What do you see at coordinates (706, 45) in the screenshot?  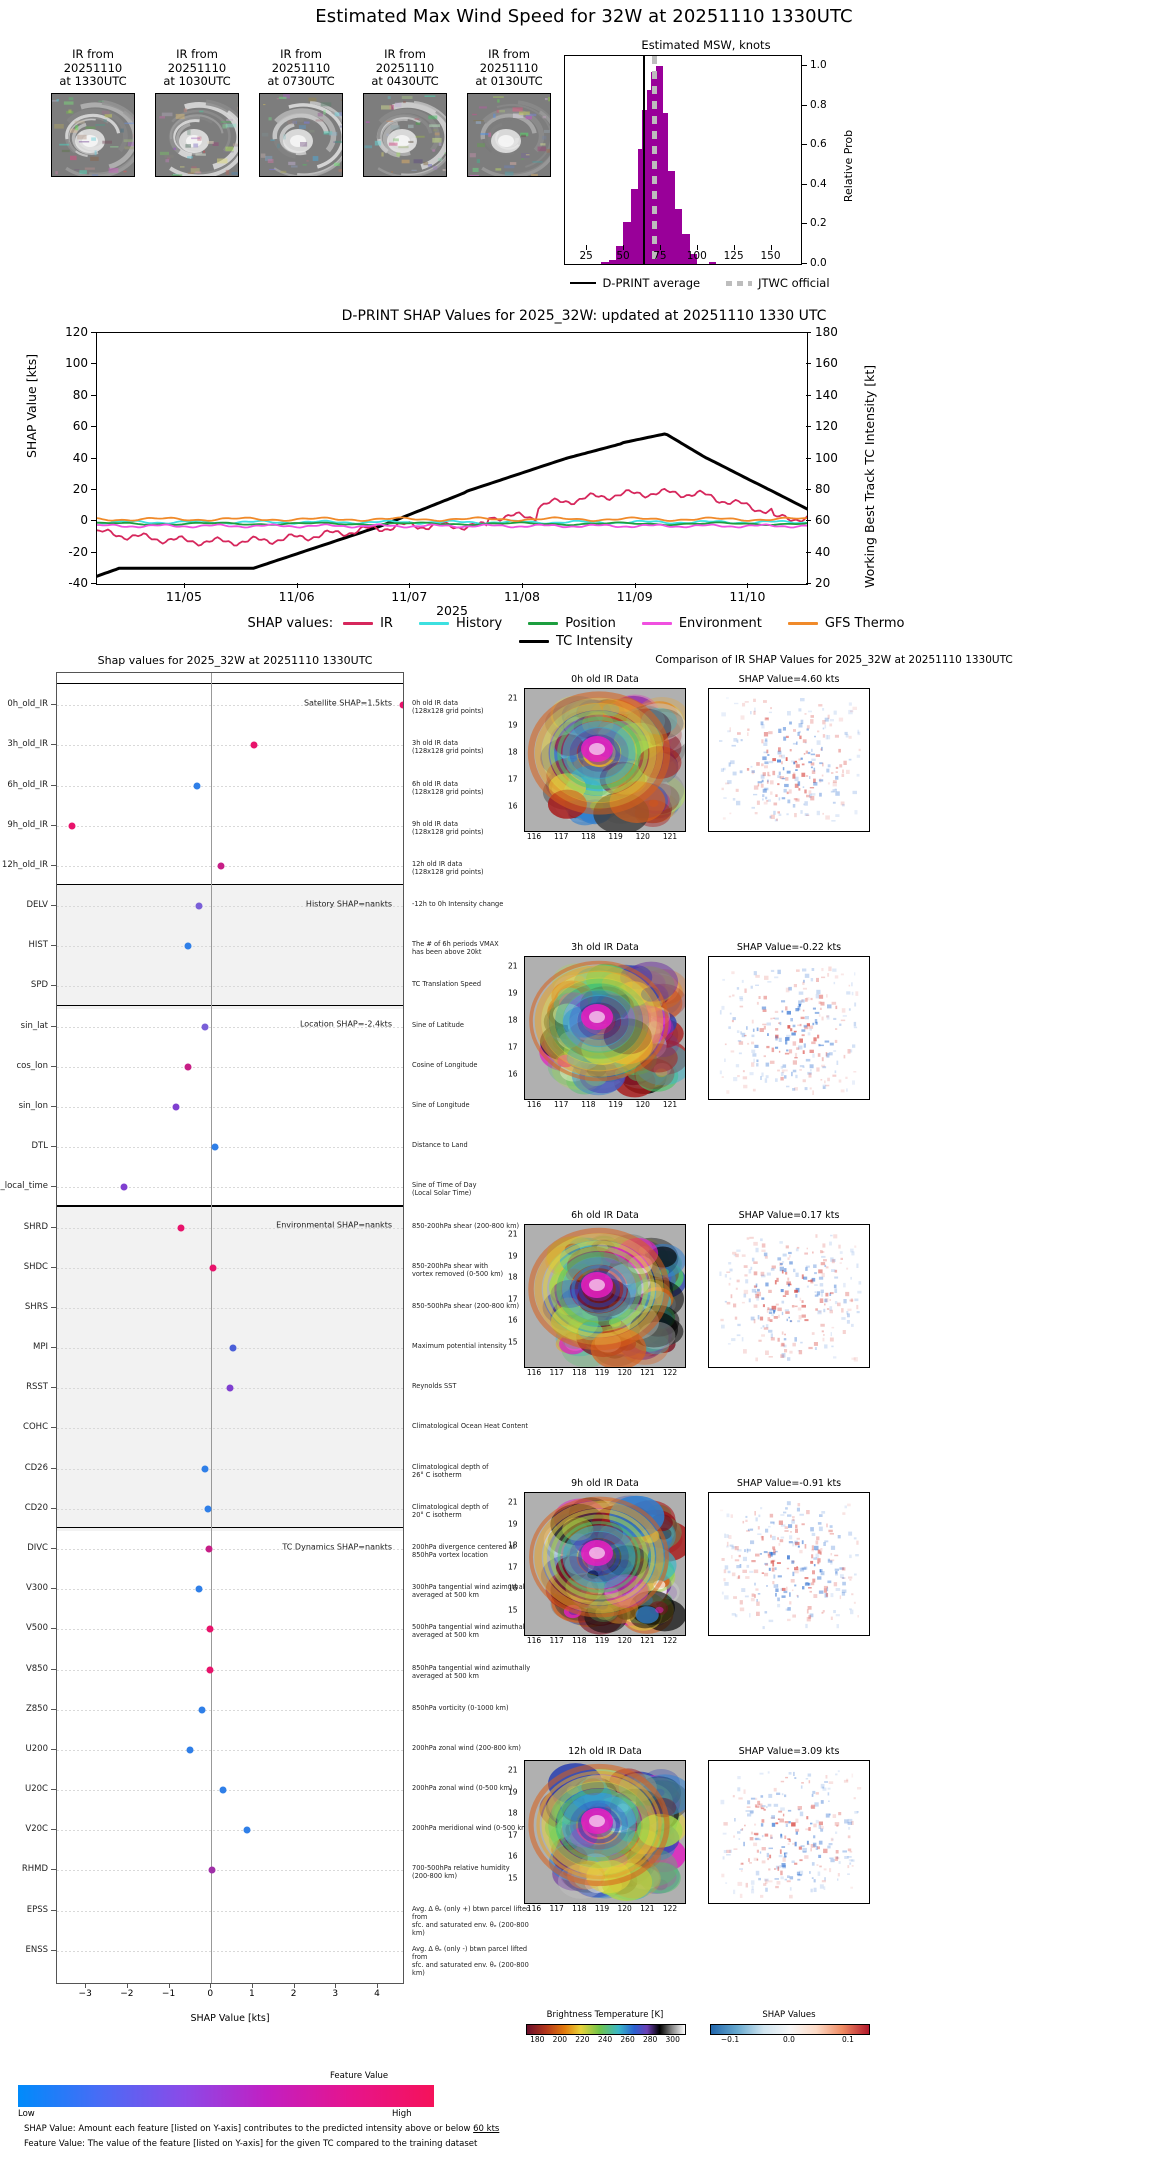 I see `histogram-title: Estimated MSW, knots` at bounding box center [706, 45].